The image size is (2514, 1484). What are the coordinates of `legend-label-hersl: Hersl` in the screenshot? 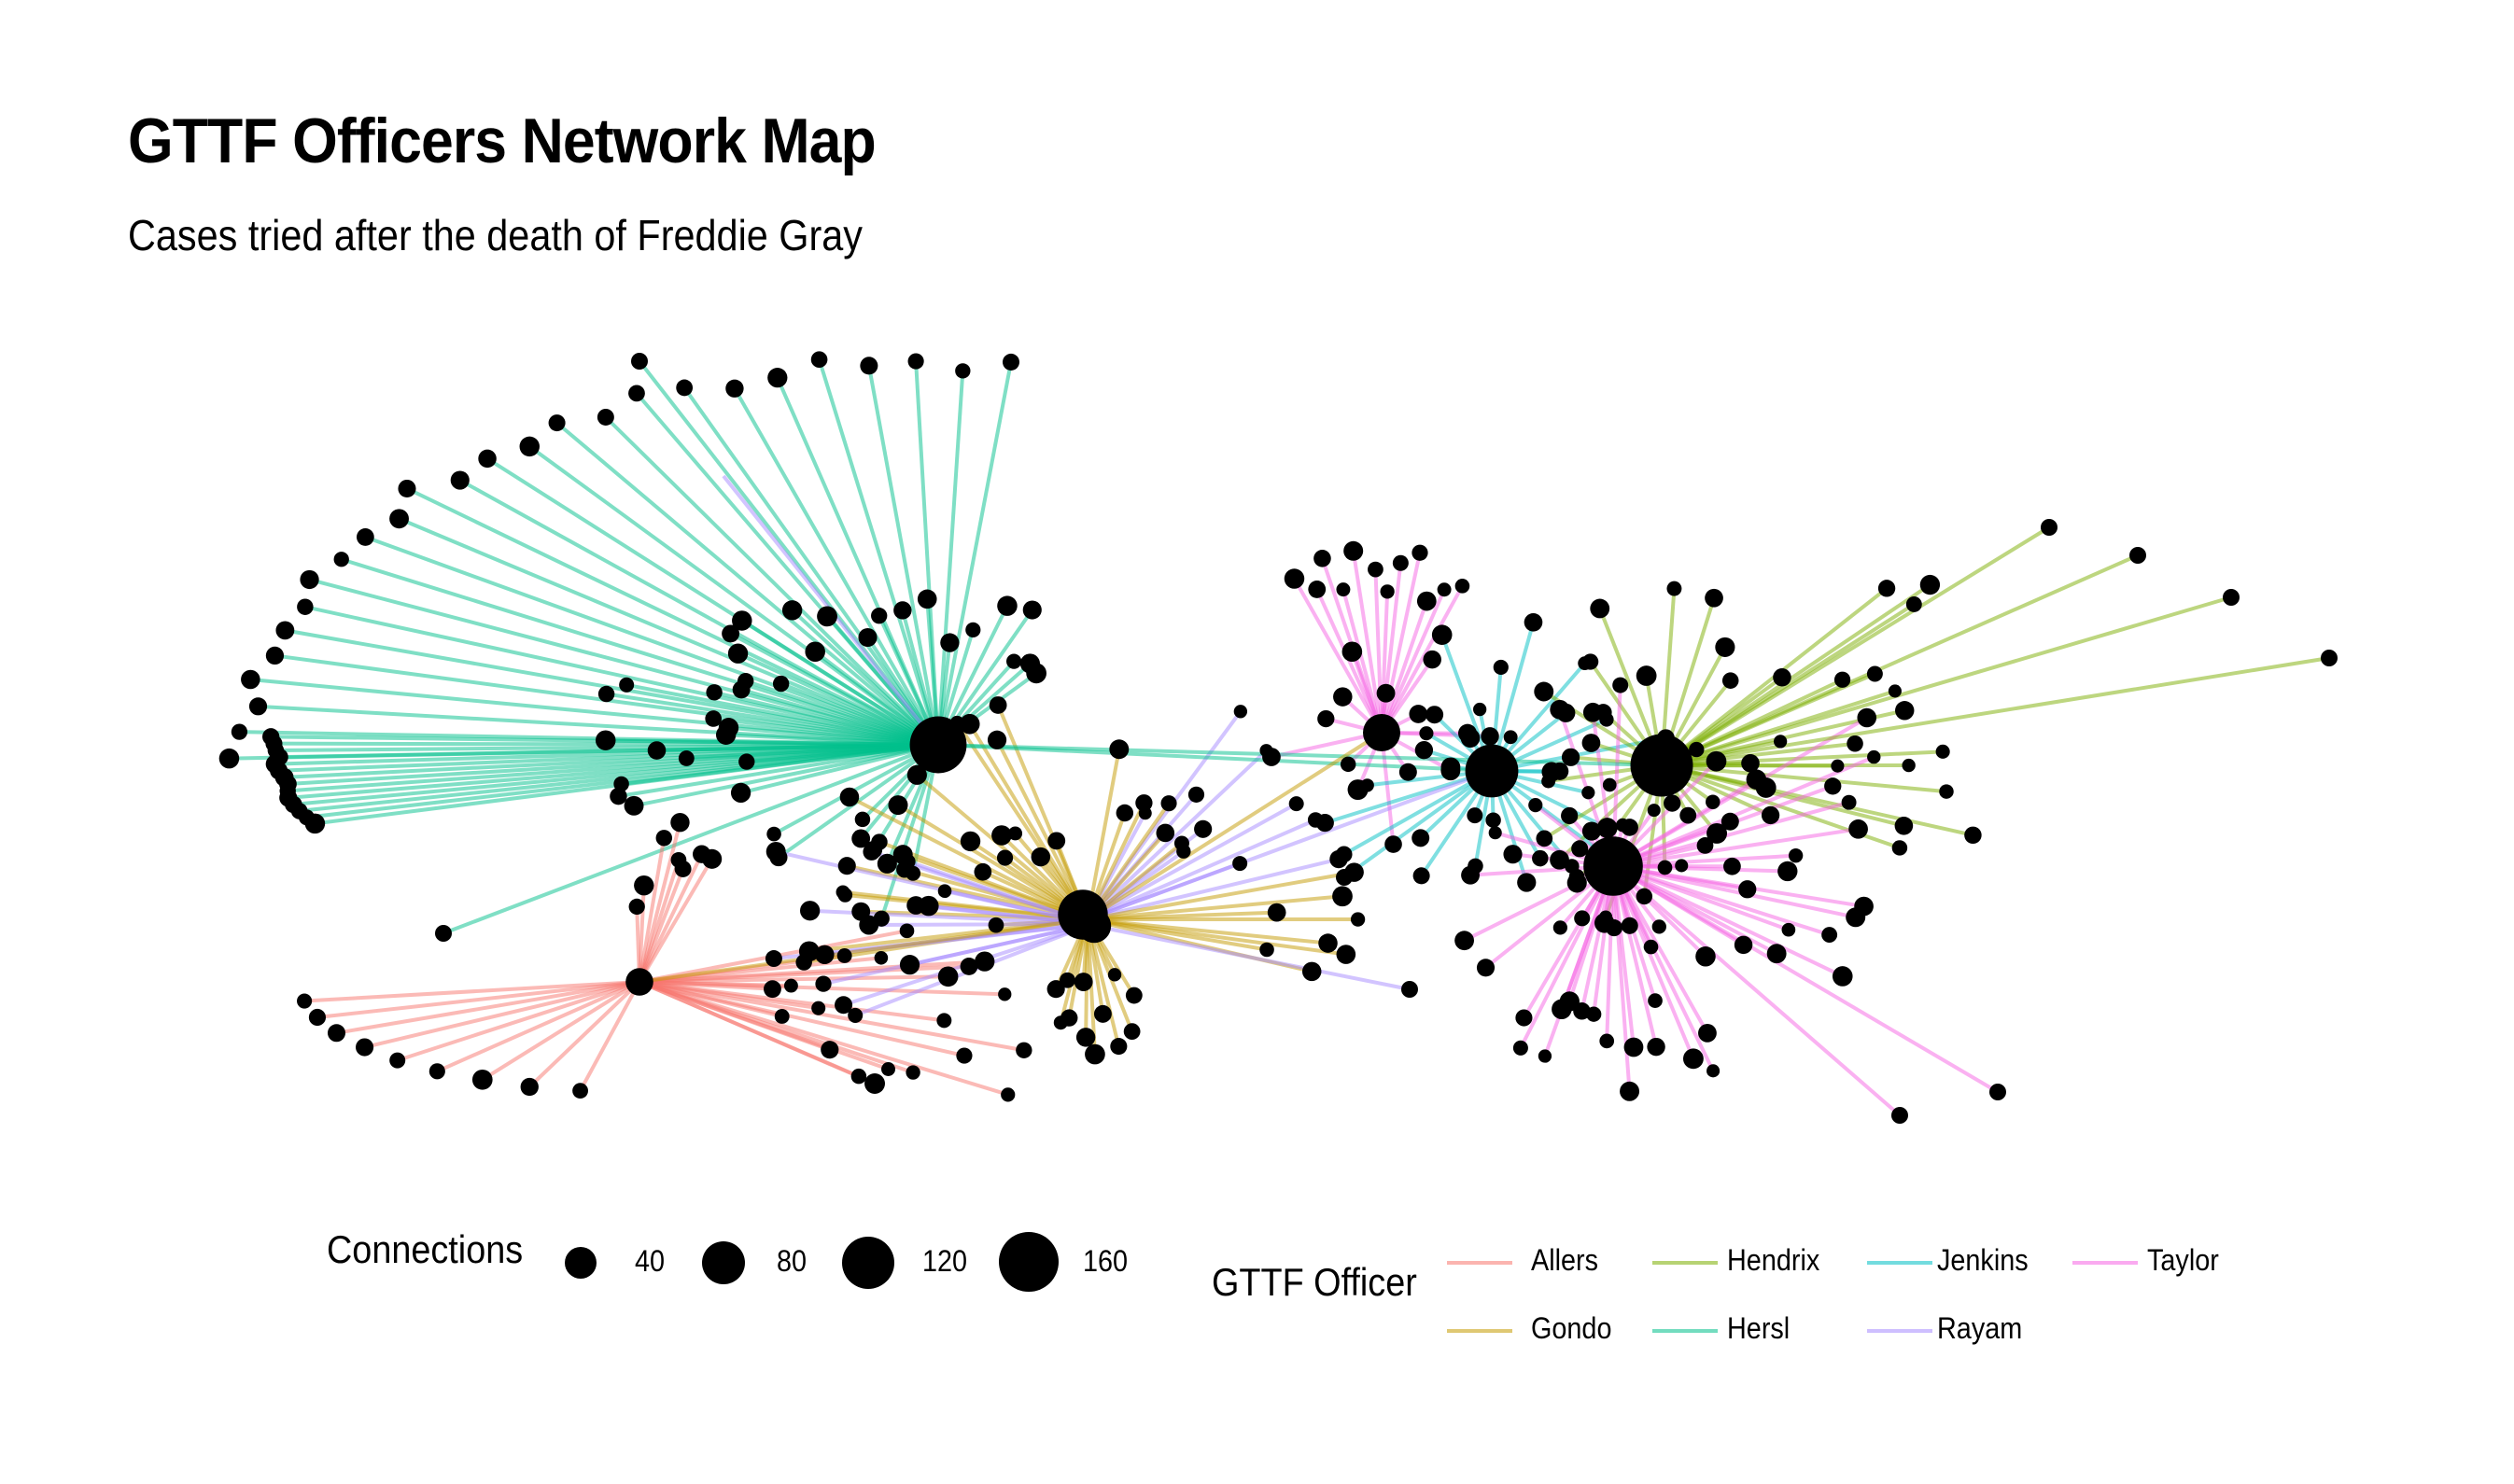 It's located at (1759, 1328).